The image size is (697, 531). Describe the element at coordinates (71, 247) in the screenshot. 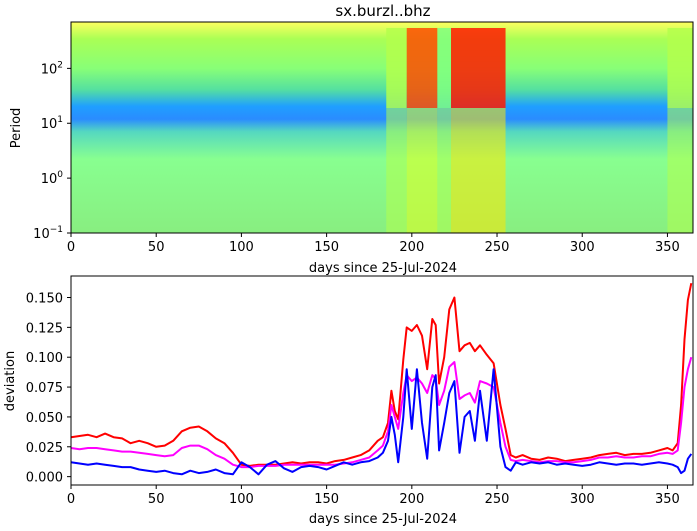

I see `heatmap-x-tick-label: 0` at that location.